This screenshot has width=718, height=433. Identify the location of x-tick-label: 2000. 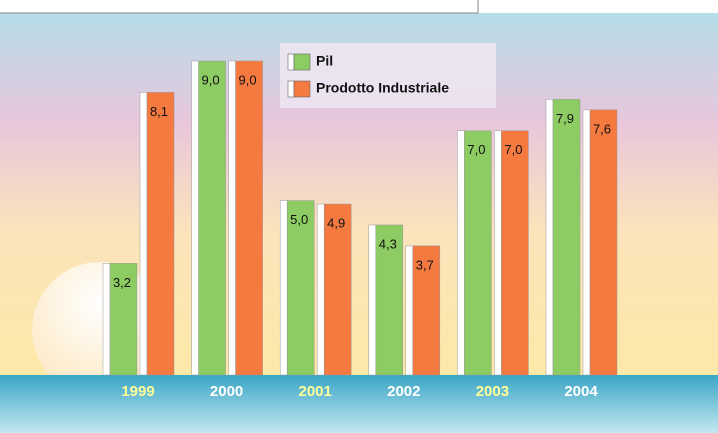
(226, 391).